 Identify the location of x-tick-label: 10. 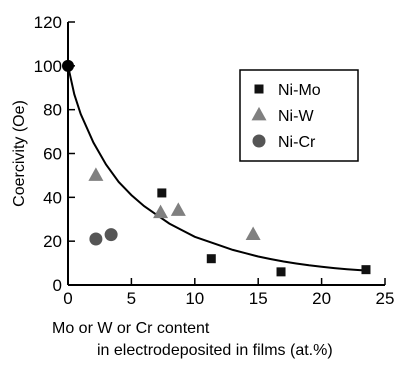
(194, 298).